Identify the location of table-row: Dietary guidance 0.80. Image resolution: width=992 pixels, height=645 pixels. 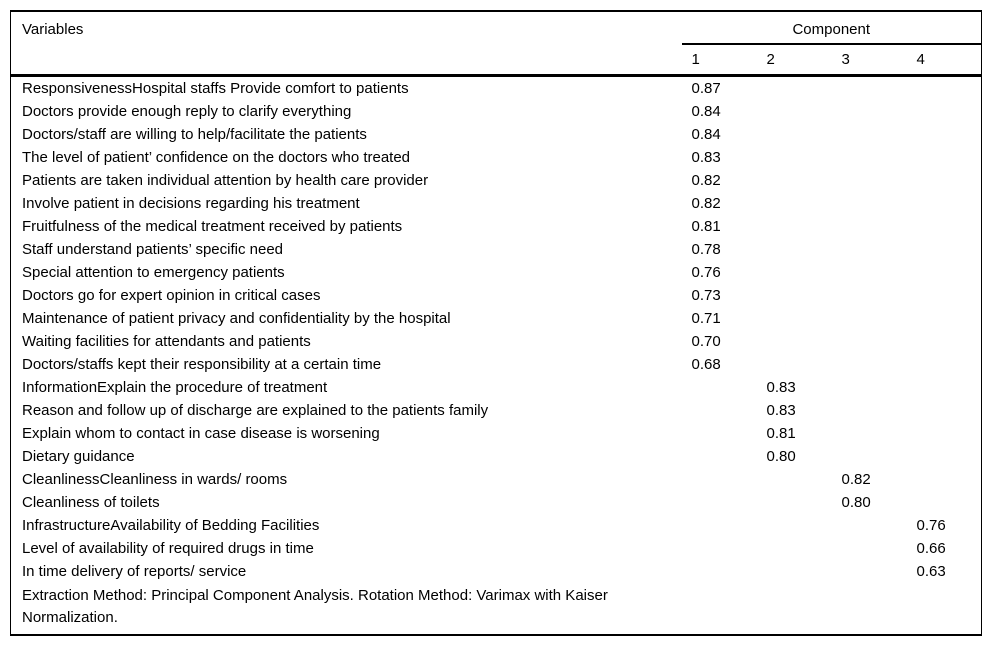
(496, 456).